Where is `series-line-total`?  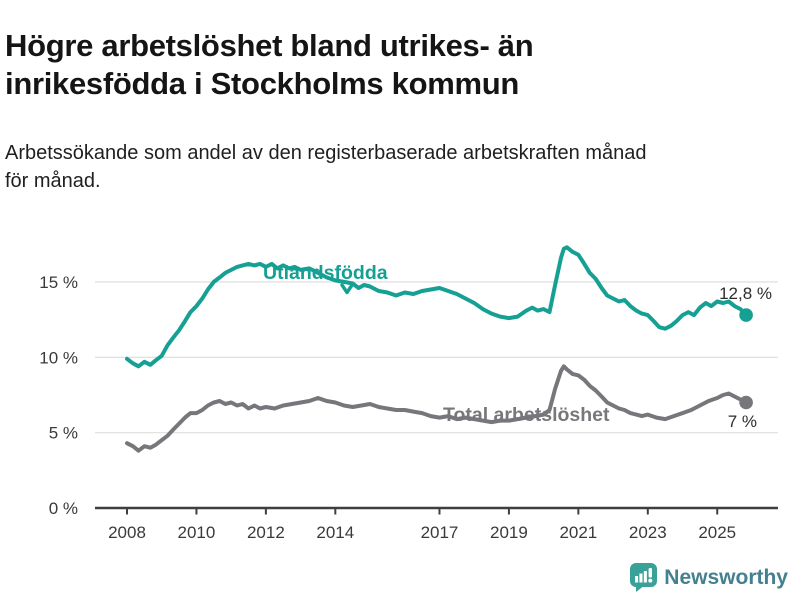
series-line-total is located at coordinates (437, 408).